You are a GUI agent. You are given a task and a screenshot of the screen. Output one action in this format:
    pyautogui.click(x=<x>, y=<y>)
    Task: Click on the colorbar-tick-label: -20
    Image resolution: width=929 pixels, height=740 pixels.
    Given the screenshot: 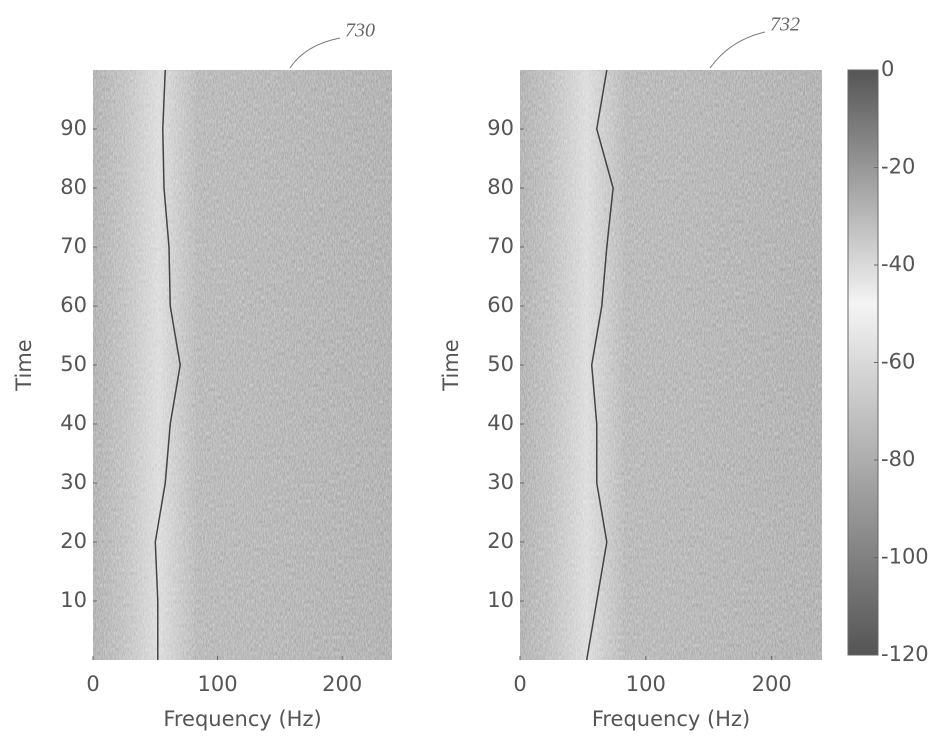 What is the action you would take?
    pyautogui.click(x=898, y=167)
    